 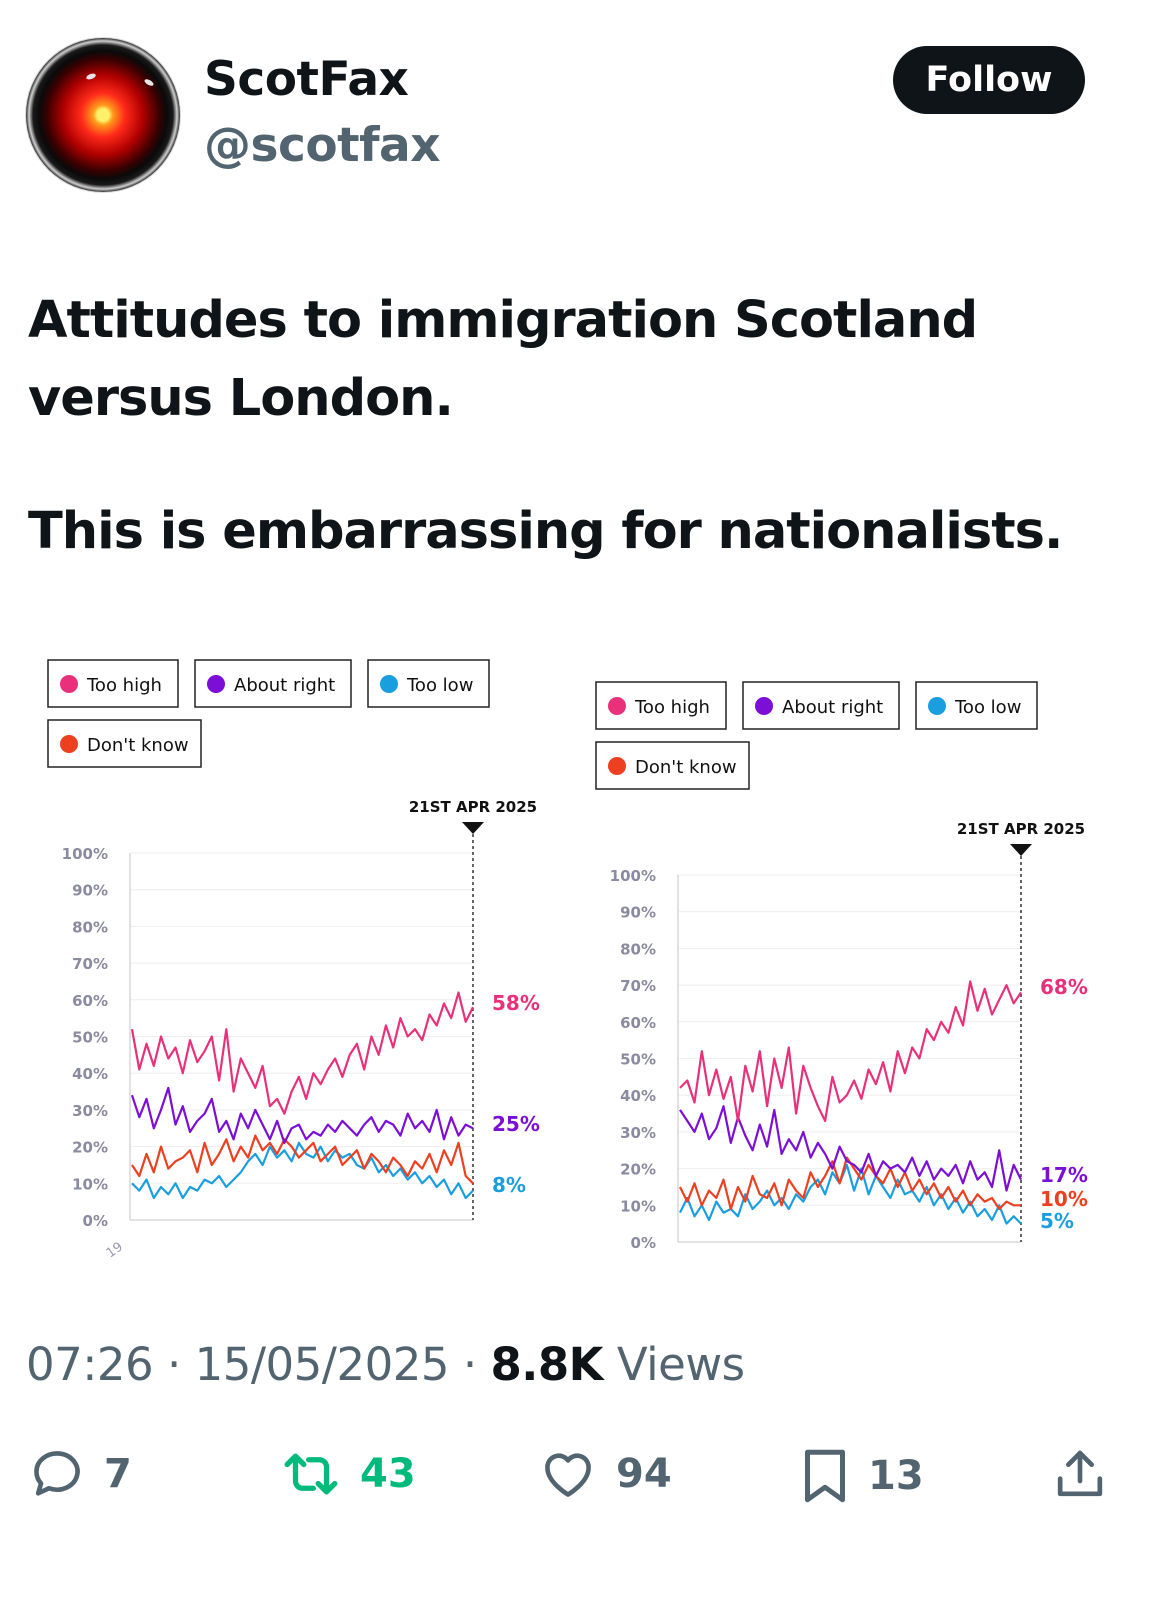 I want to click on repost-icon, so click(x=311, y=1474).